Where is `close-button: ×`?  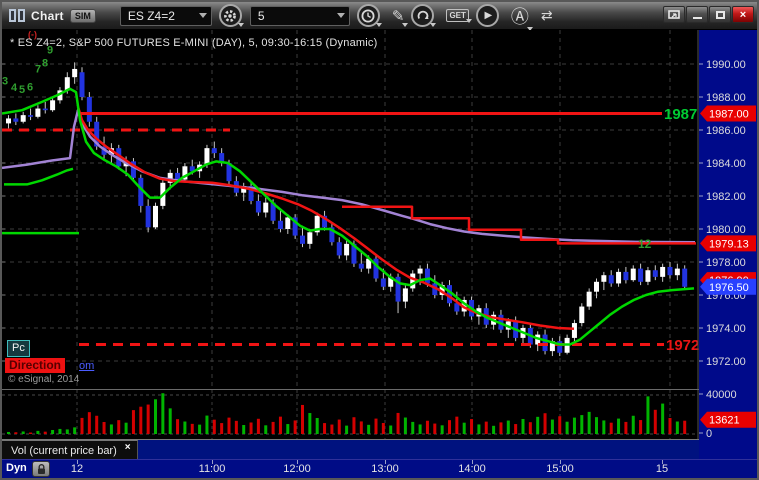 close-button: × is located at coordinates (743, 14).